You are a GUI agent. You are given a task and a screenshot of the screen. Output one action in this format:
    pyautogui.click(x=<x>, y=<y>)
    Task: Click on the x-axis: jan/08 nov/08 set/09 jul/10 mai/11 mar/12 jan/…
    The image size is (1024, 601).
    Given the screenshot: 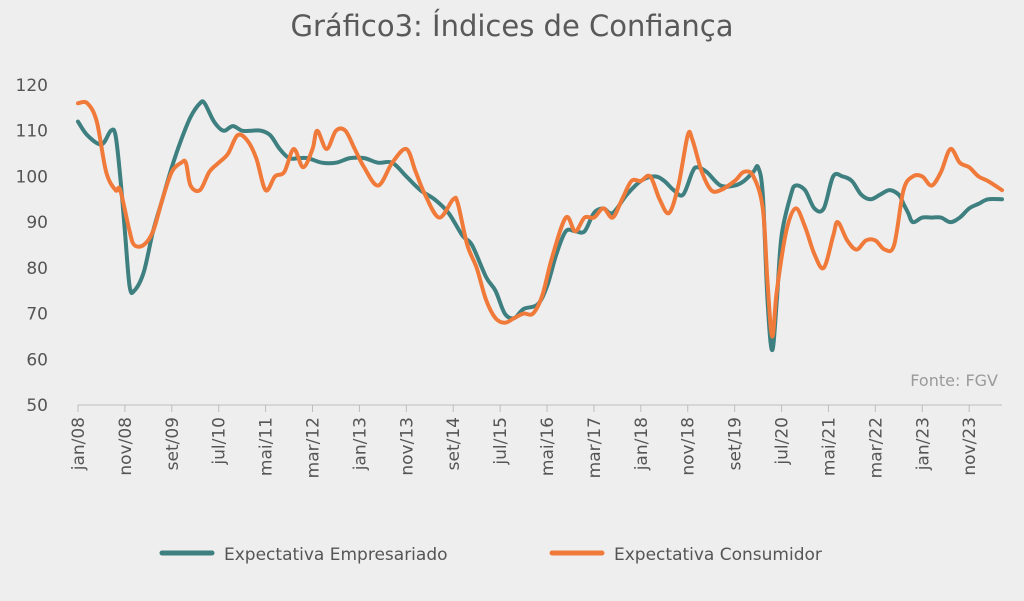 What is the action you would take?
    pyautogui.click(x=524, y=441)
    